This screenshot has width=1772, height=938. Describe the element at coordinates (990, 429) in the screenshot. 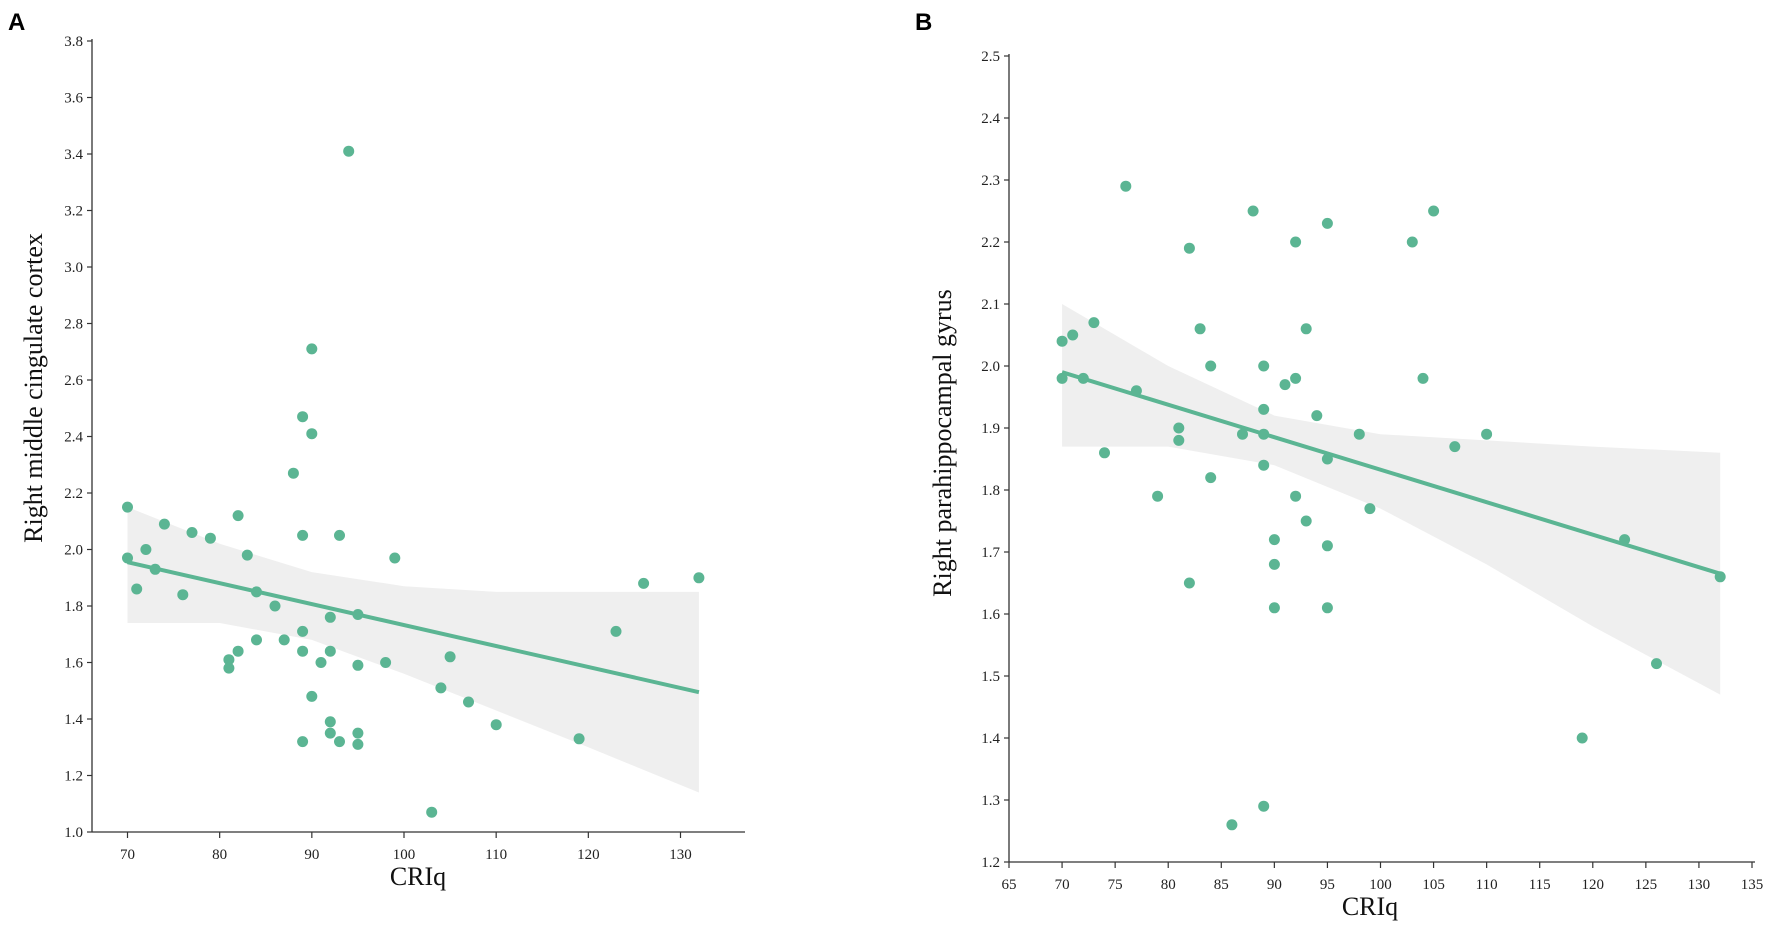

I see `y-tick-label: 1.9` at that location.